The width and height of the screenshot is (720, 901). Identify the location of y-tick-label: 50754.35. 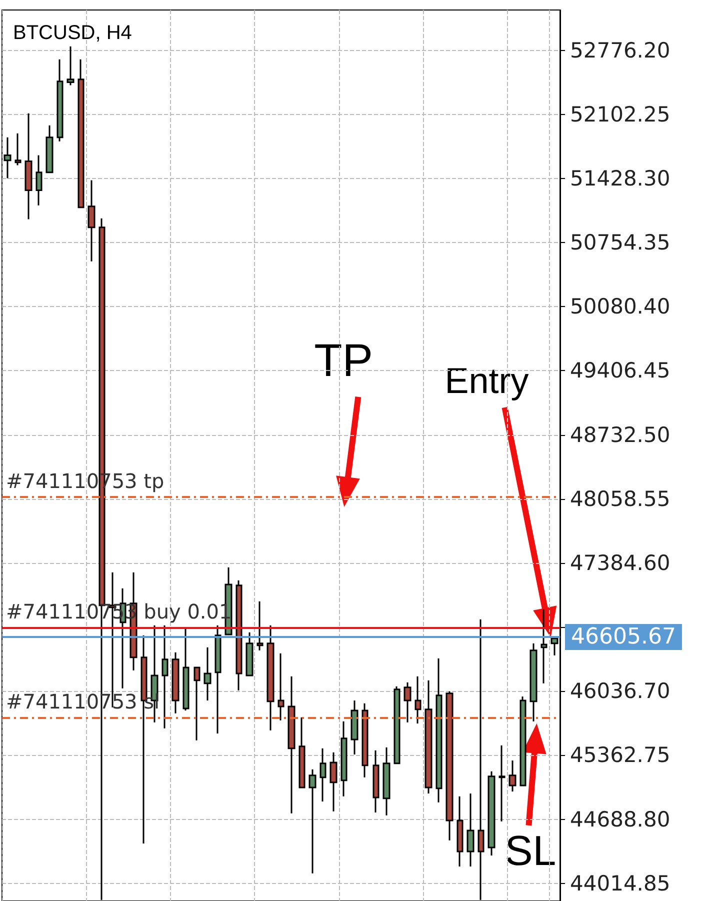
(620, 242).